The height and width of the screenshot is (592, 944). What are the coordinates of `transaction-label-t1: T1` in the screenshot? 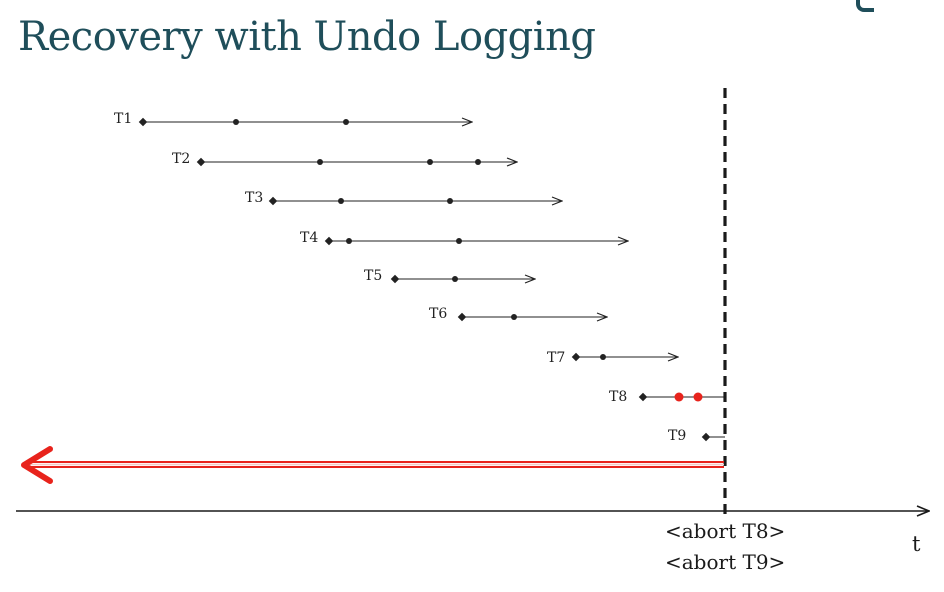 It's located at (123, 119).